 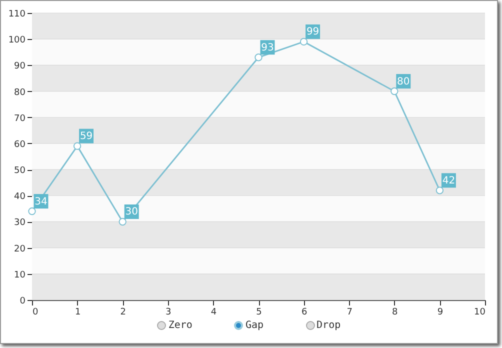 What do you see at coordinates (35, 313) in the screenshot?
I see `x-tick-label: 0` at bounding box center [35, 313].